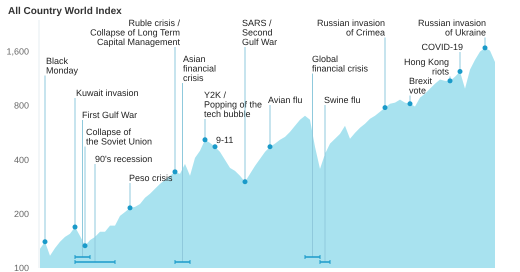  What do you see at coordinates (442, 47) in the screenshot?
I see `annotation: COVID-19` at bounding box center [442, 47].